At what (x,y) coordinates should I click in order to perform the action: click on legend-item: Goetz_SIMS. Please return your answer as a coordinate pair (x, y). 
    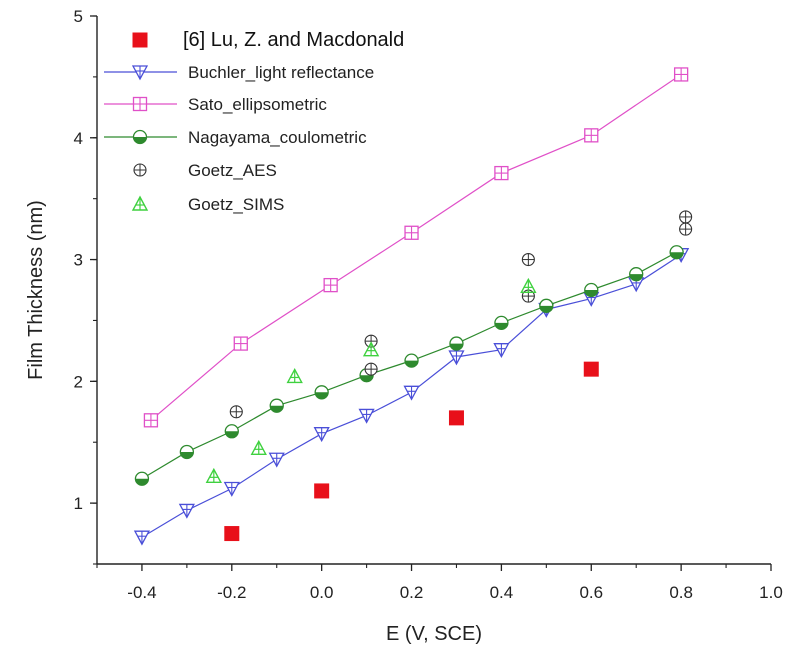
    Looking at the image, I should click on (207, 204).